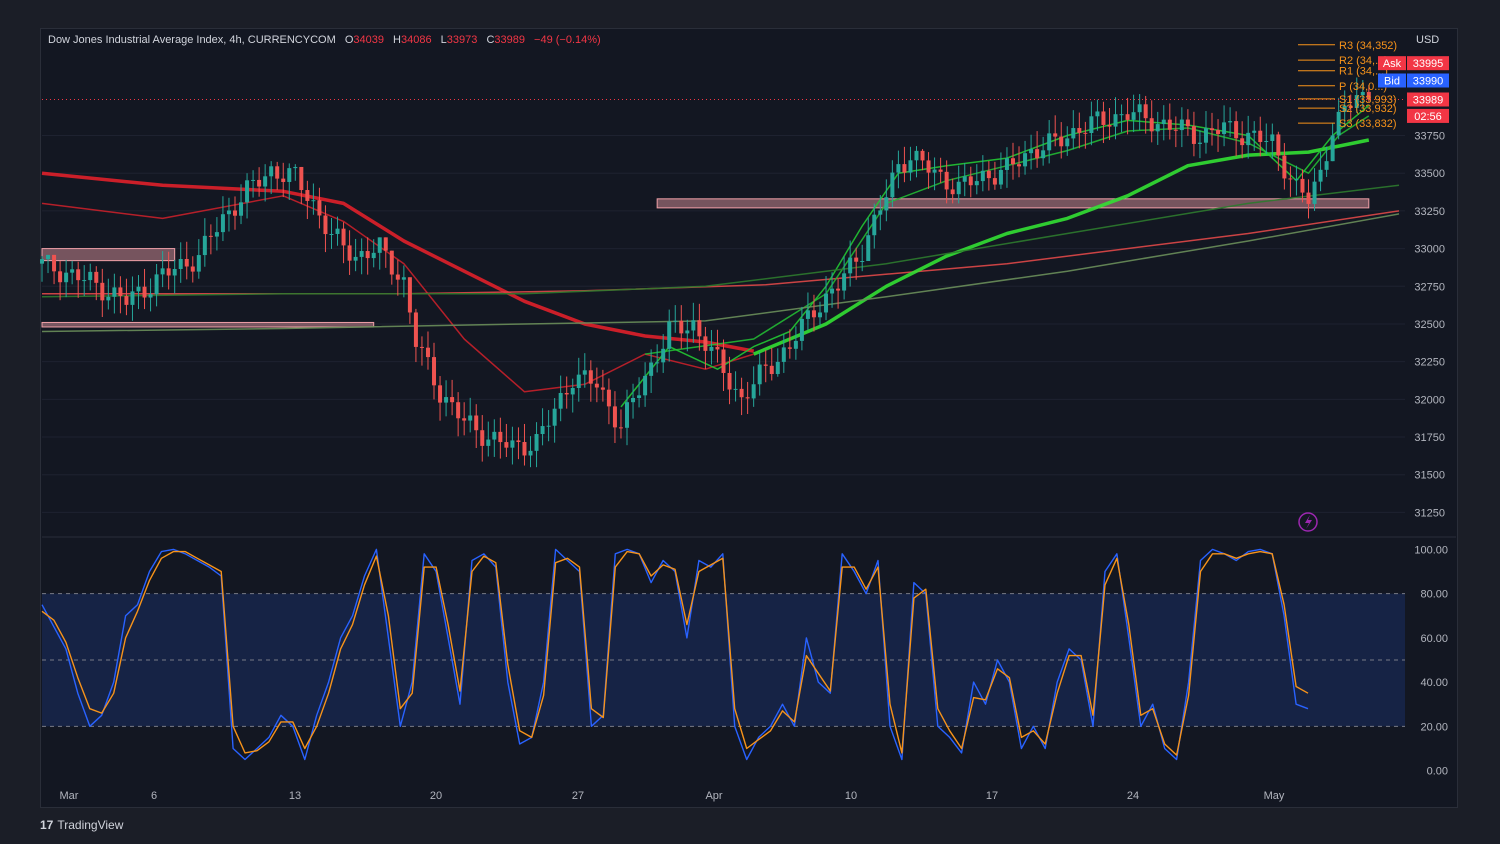 The width and height of the screenshot is (1500, 844). Describe the element at coordinates (1437, 772) in the screenshot. I see `oscillator-tick-label: 0.00` at that location.